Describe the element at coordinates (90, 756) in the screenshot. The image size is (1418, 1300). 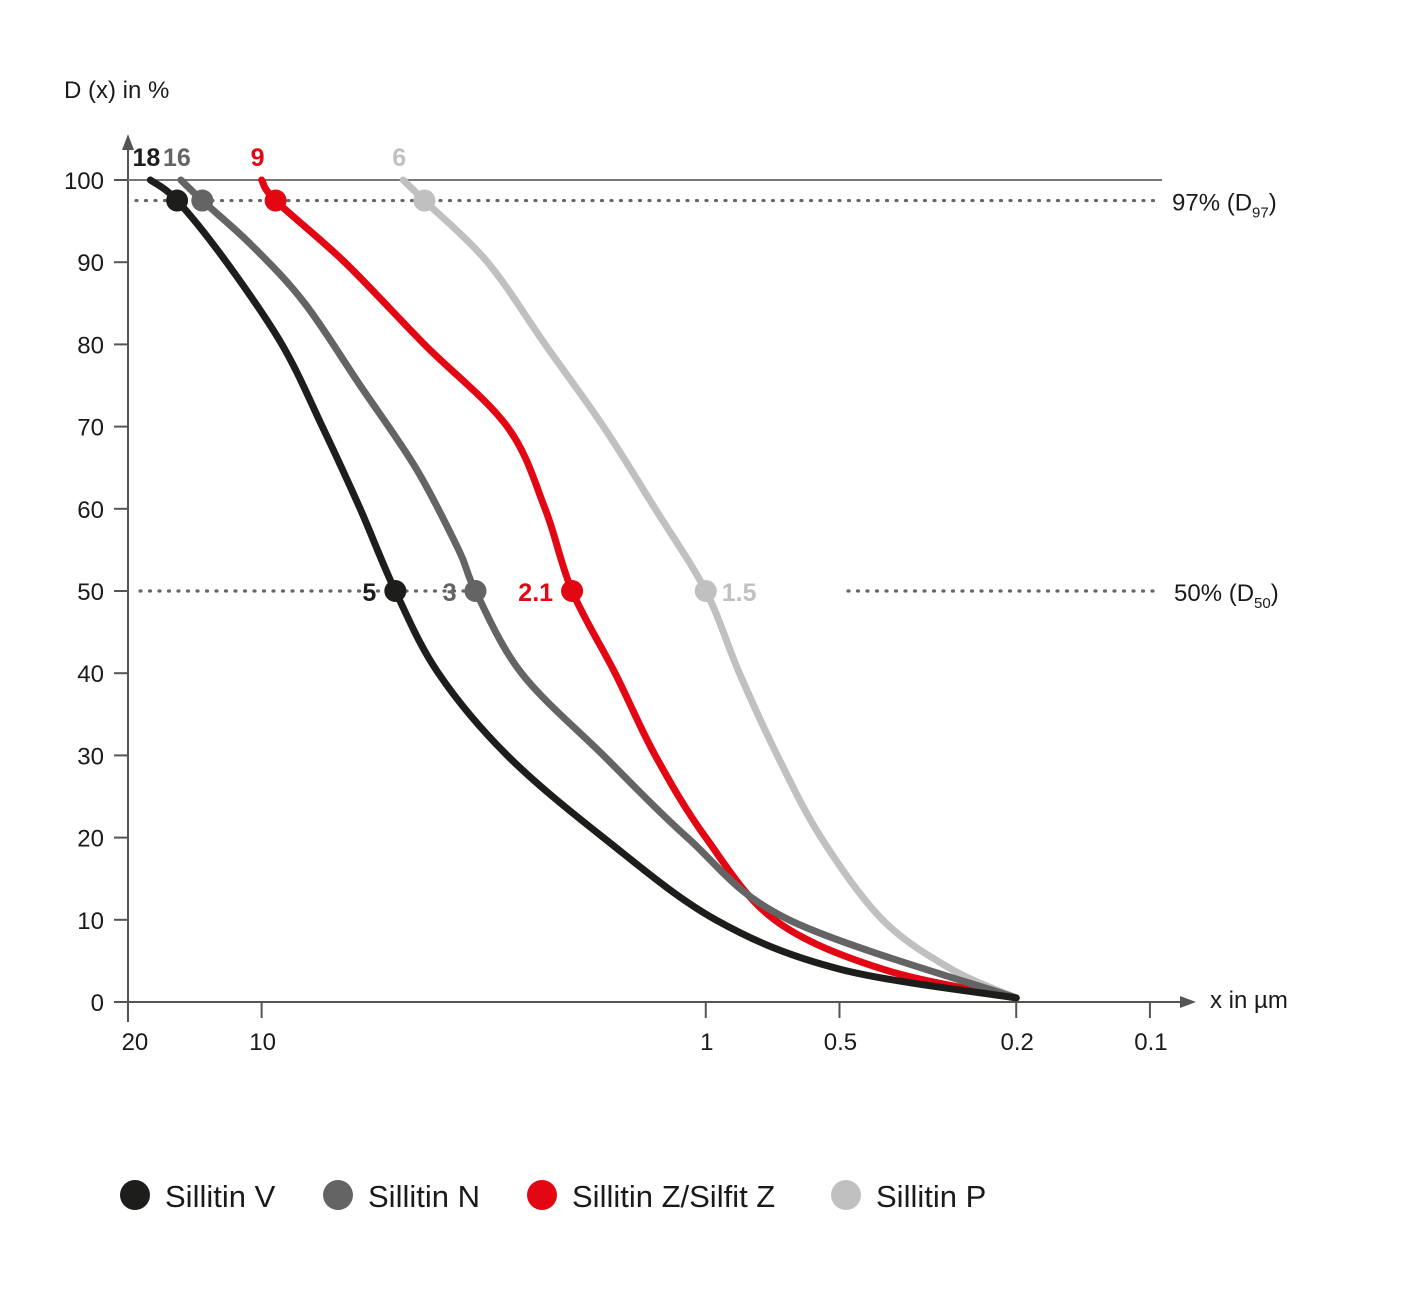
I see `y-tick-label: 30` at that location.